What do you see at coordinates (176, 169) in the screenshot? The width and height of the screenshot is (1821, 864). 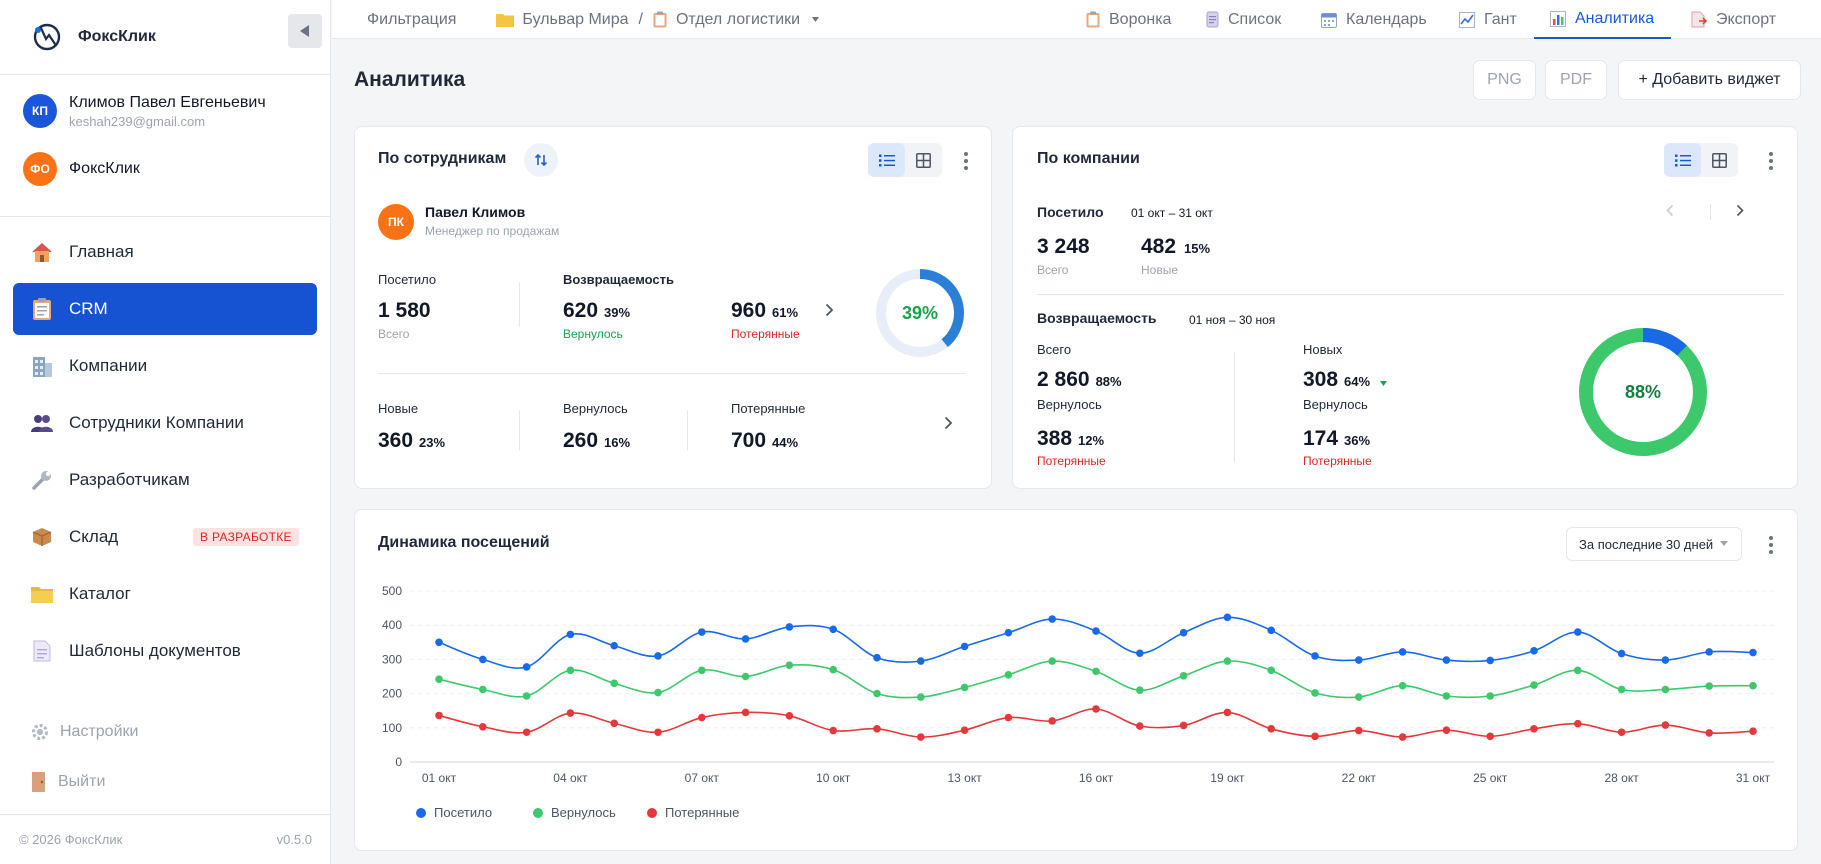 I see `company-account: ФО ФоксКлик` at bounding box center [176, 169].